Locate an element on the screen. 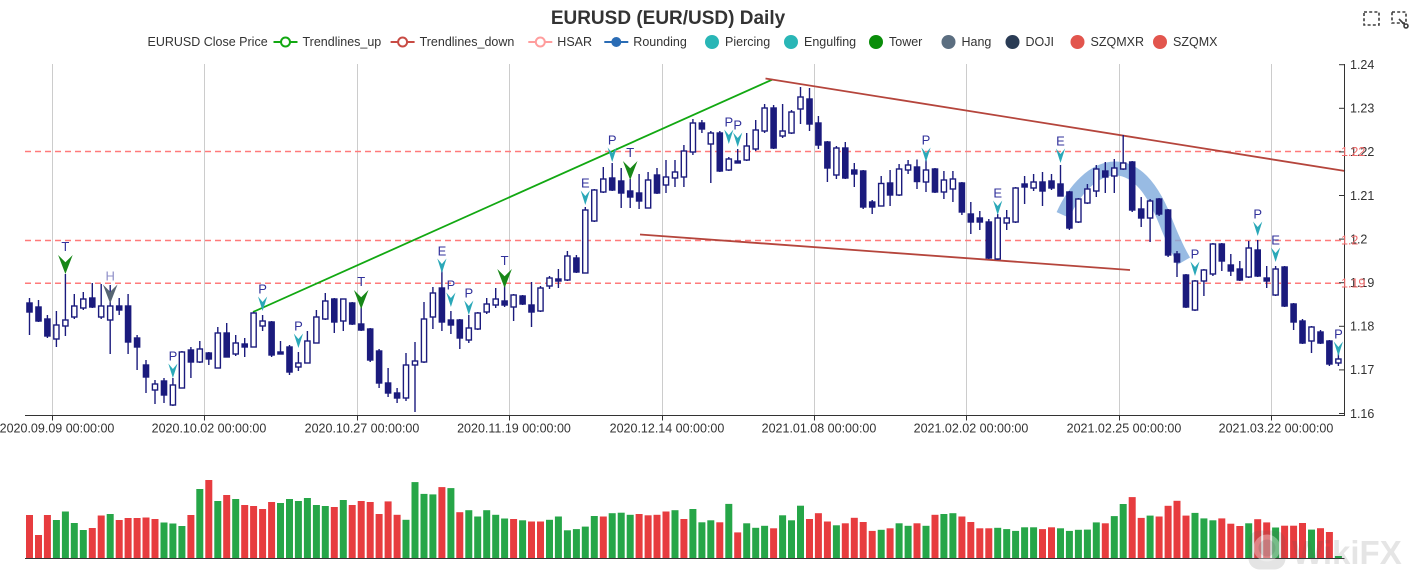  svg-text: Tower is located at coordinates (905, 42).